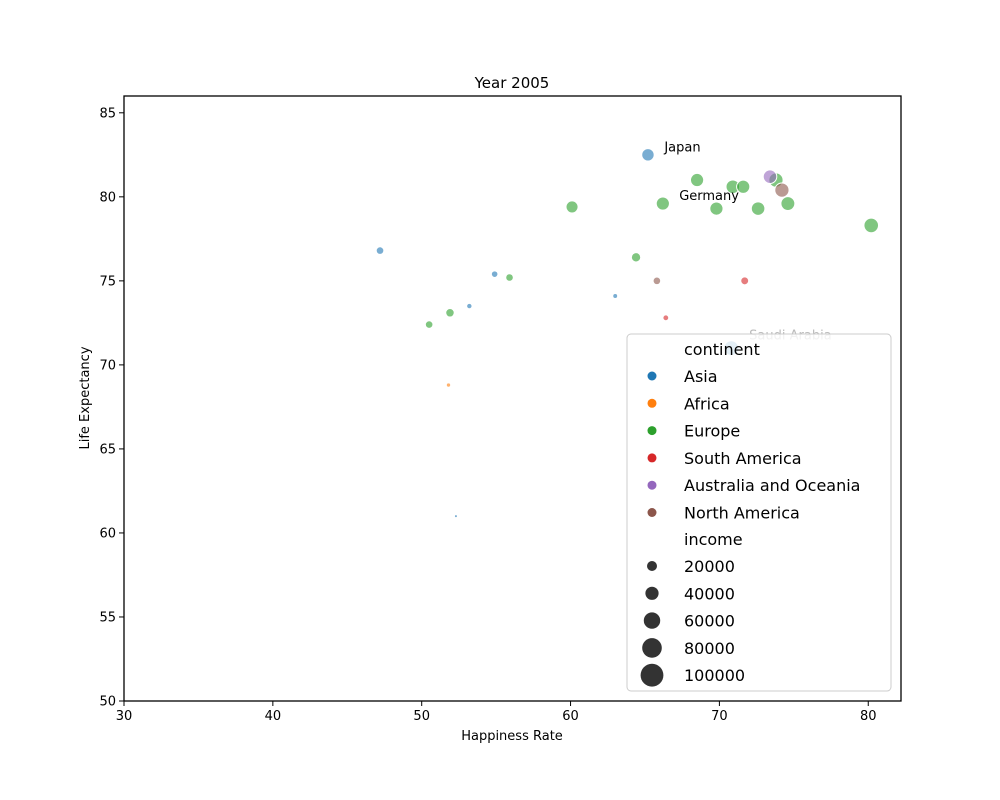 This screenshot has width=1000, height=800. What do you see at coordinates (709, 621) in the screenshot?
I see `legend-size-label: 60000` at bounding box center [709, 621].